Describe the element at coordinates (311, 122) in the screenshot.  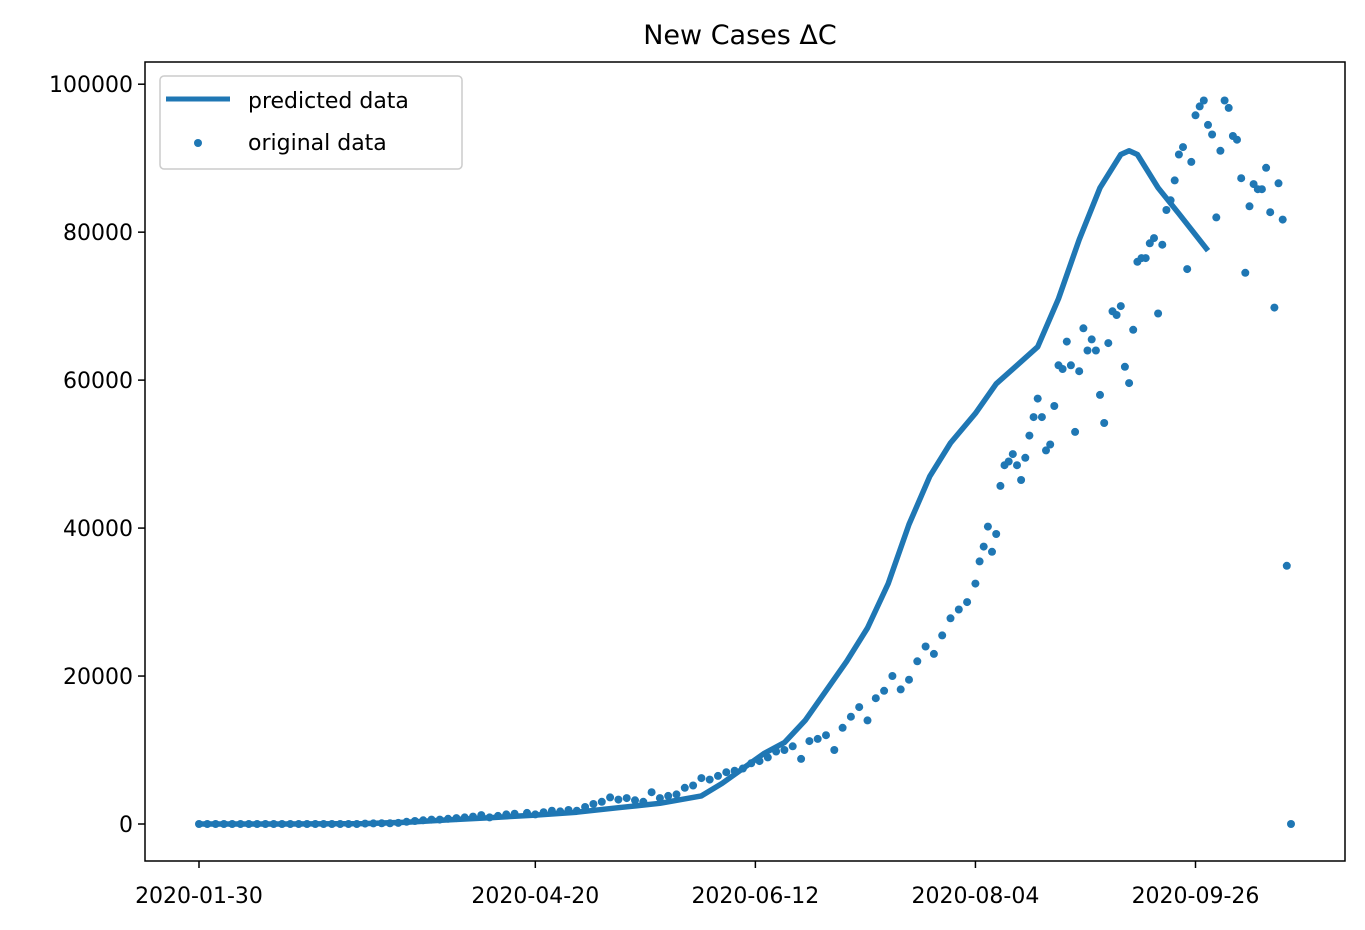
I see `legend: predicted data original data` at that location.